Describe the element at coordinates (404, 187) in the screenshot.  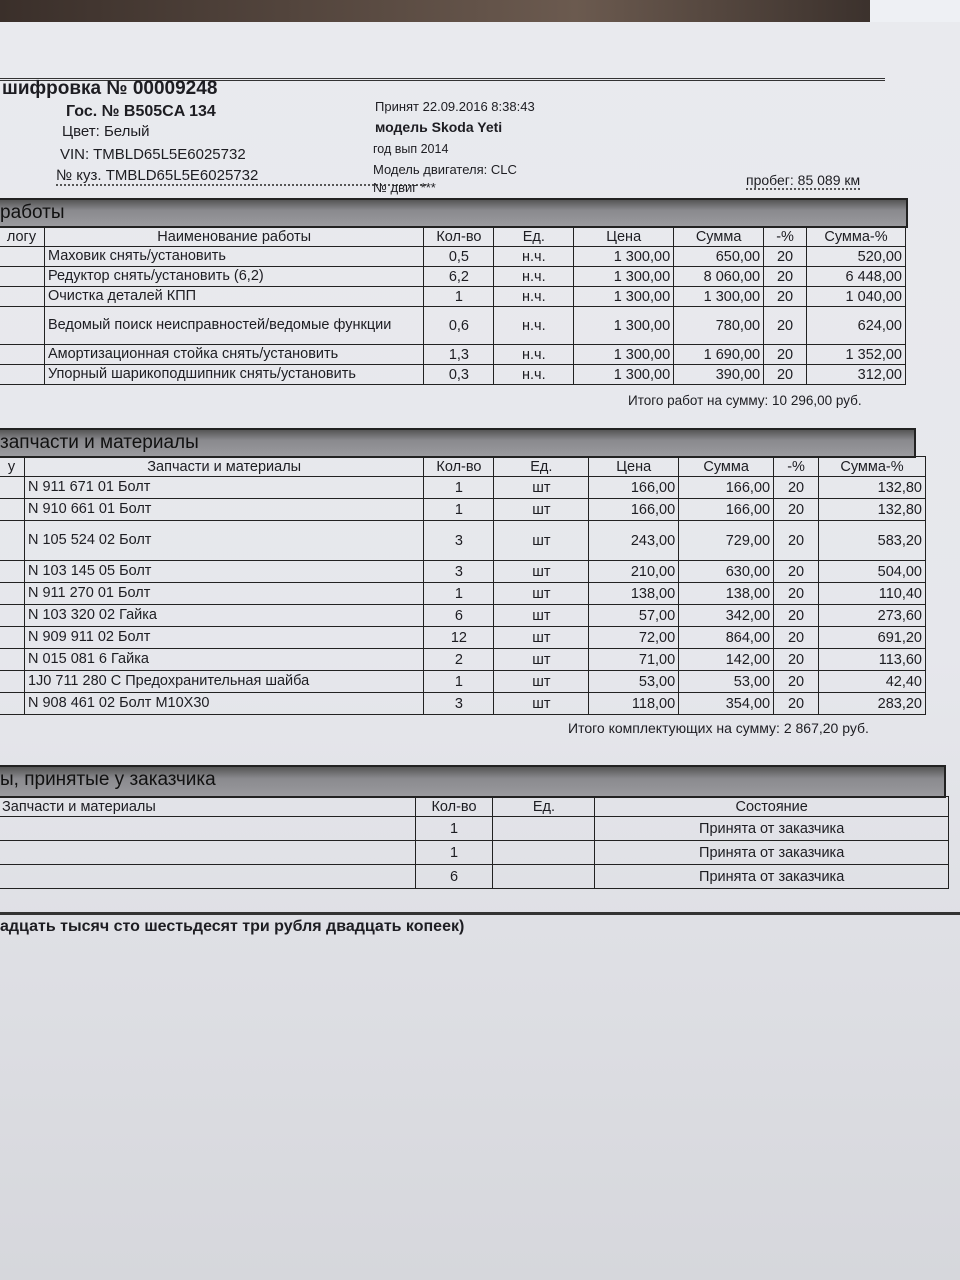
I see `engine-number: № двиг ***` at that location.